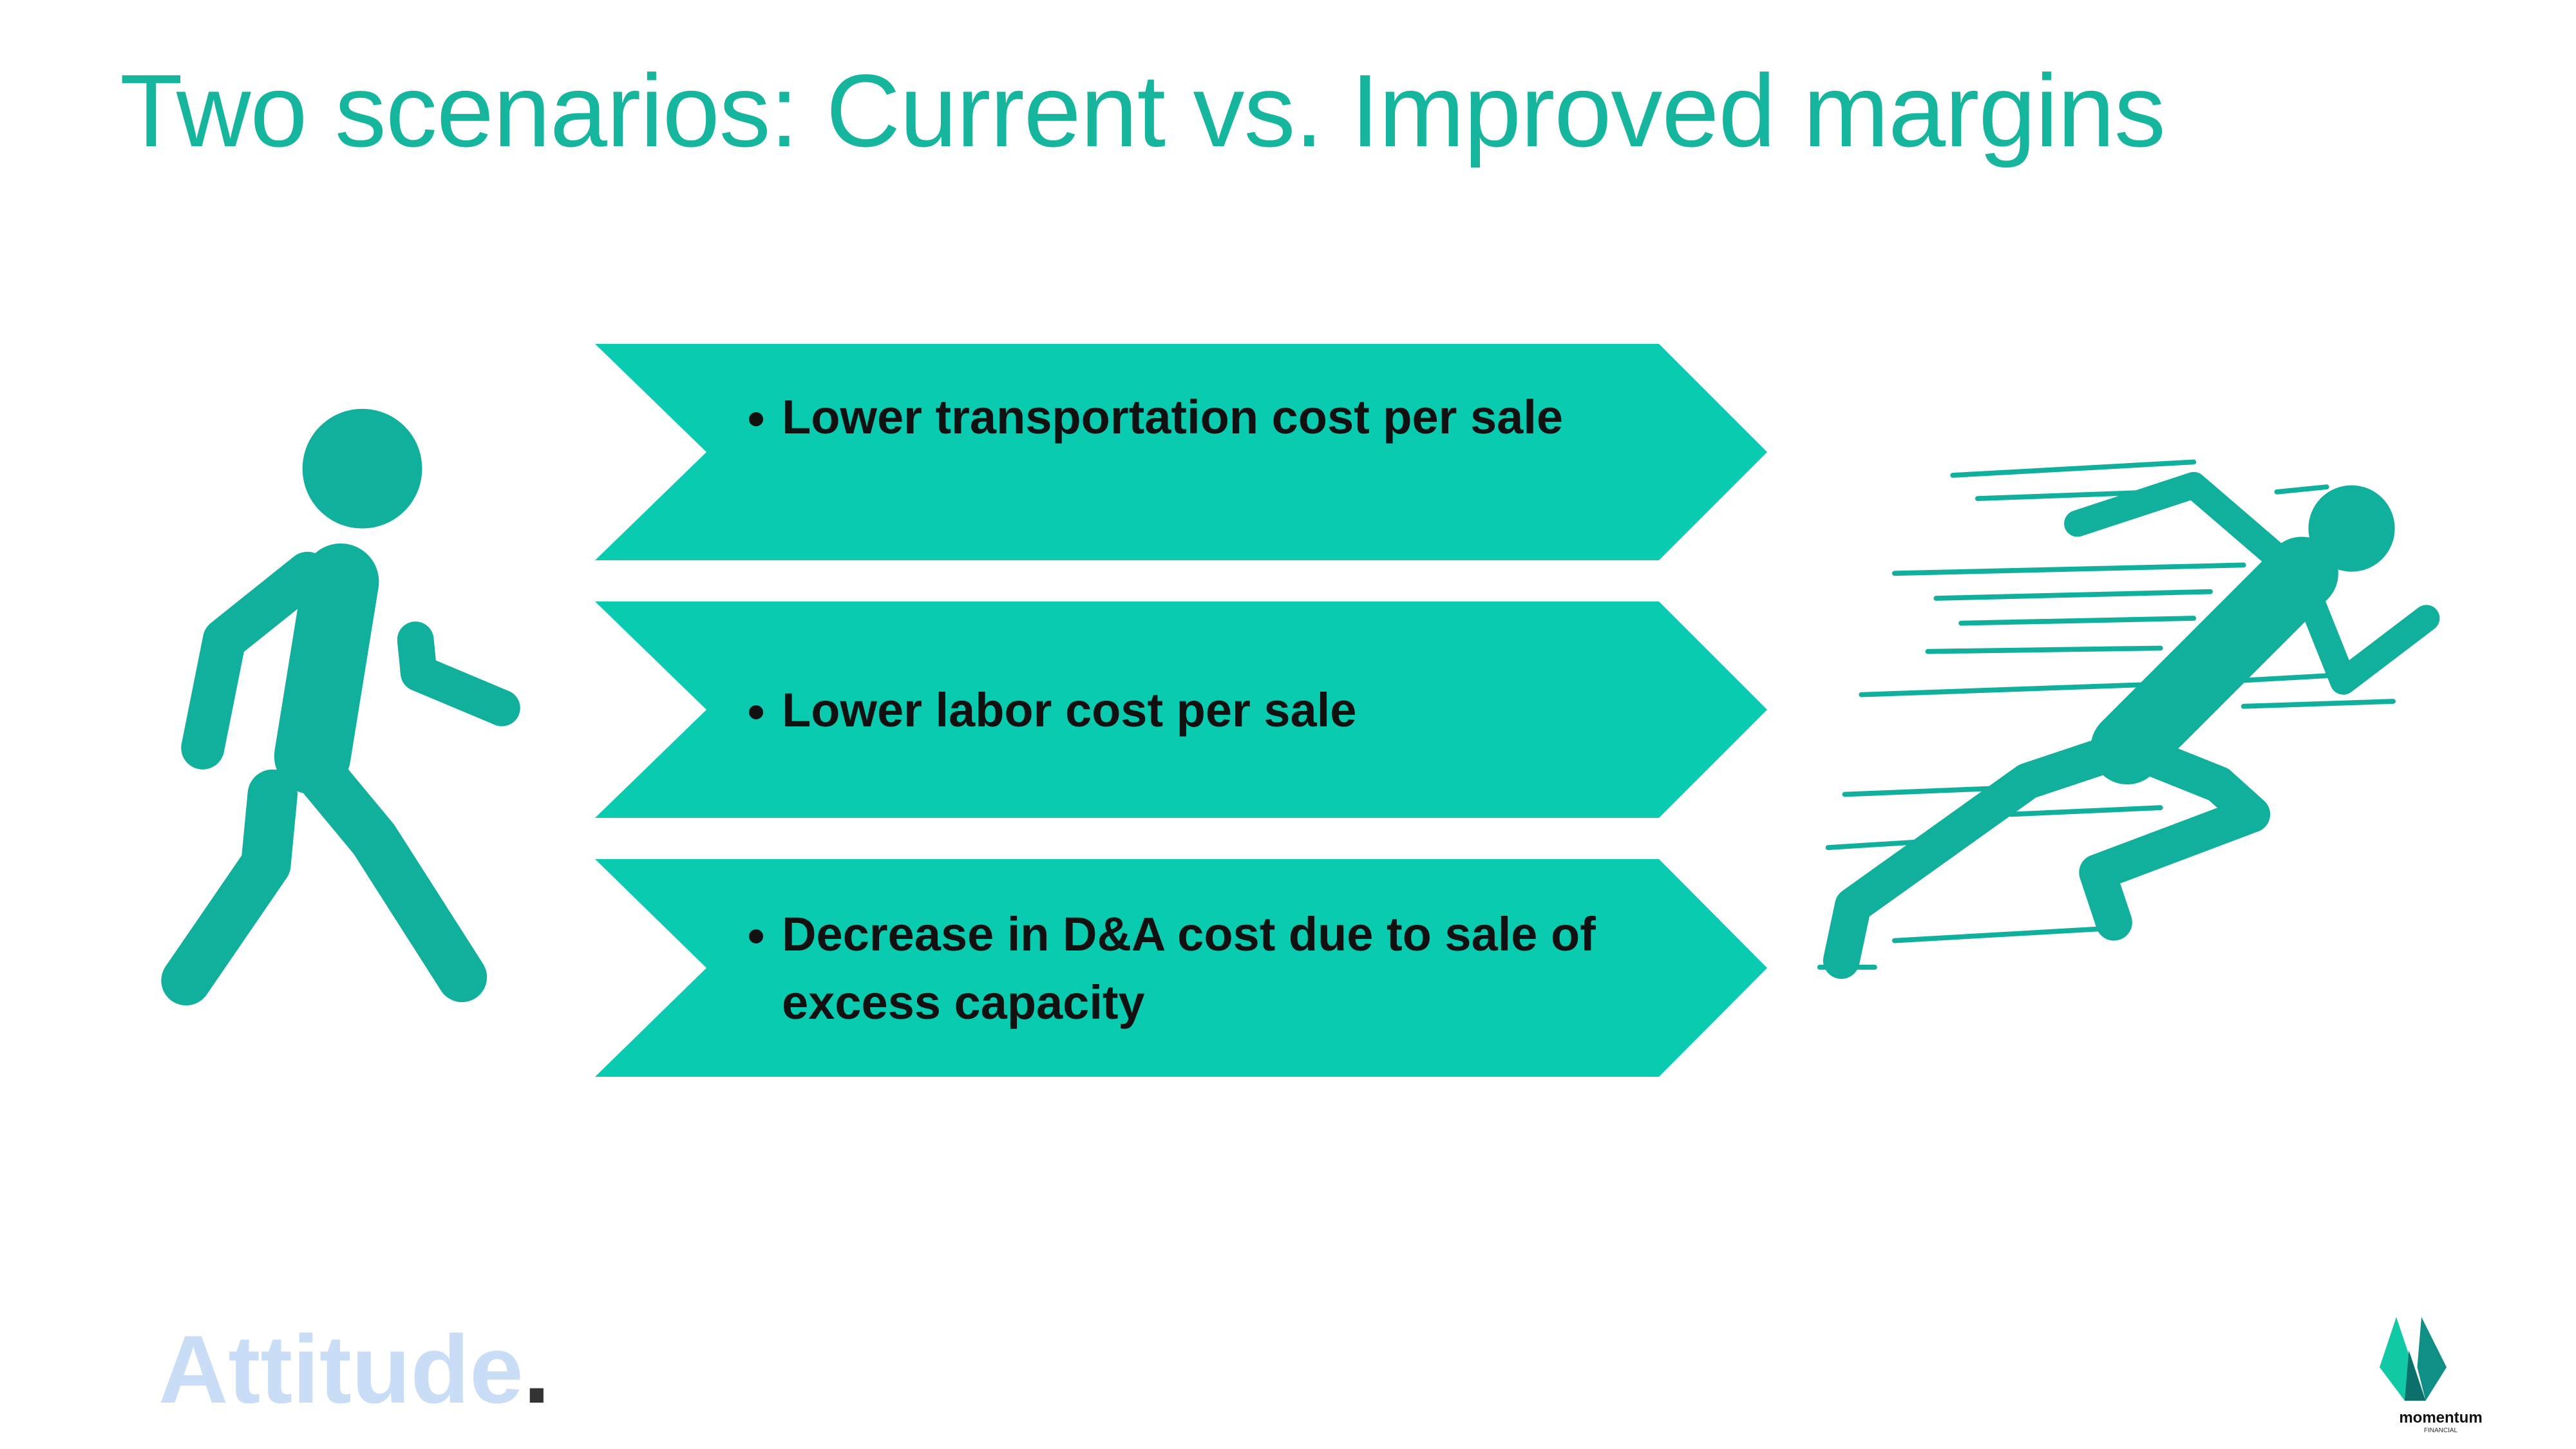 Image resolution: width=2576 pixels, height=1449 pixels. I want to click on brand-text: Attitude, so click(341, 1369).